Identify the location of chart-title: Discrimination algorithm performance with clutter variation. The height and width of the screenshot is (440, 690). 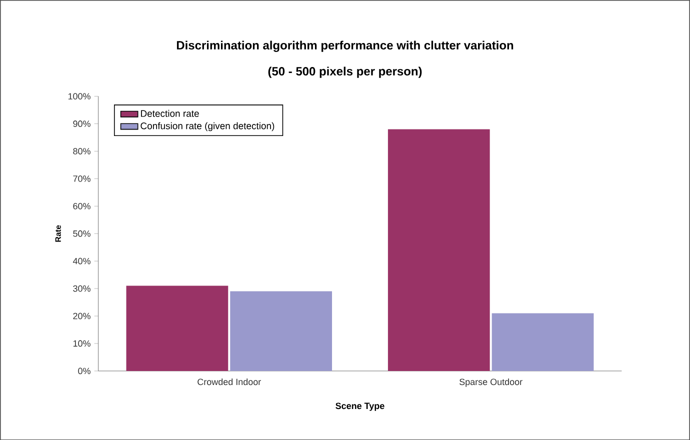
(345, 46).